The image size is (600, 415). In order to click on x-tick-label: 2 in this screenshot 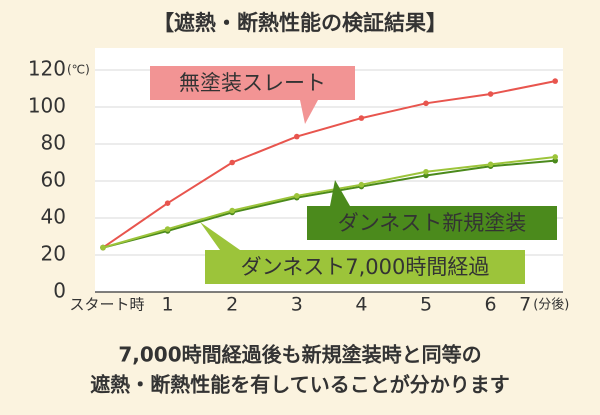, I will do `click(232, 305)`.